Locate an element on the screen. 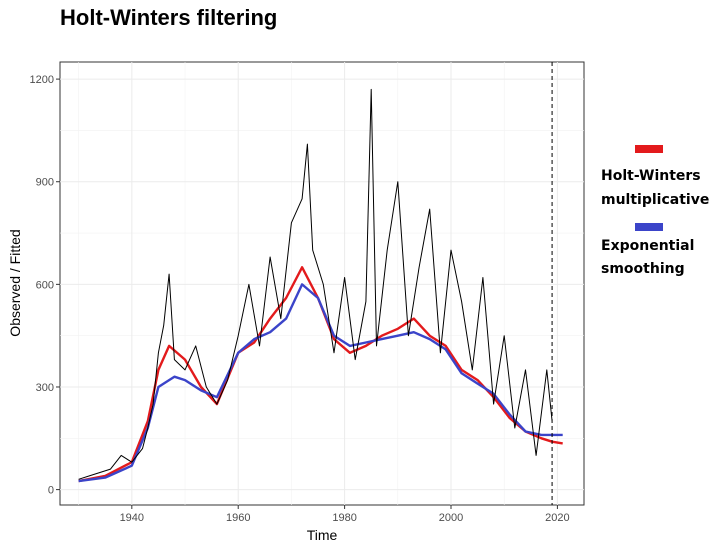 This screenshot has height=550, width=726. x-tick-label: 1960 is located at coordinates (238, 518).